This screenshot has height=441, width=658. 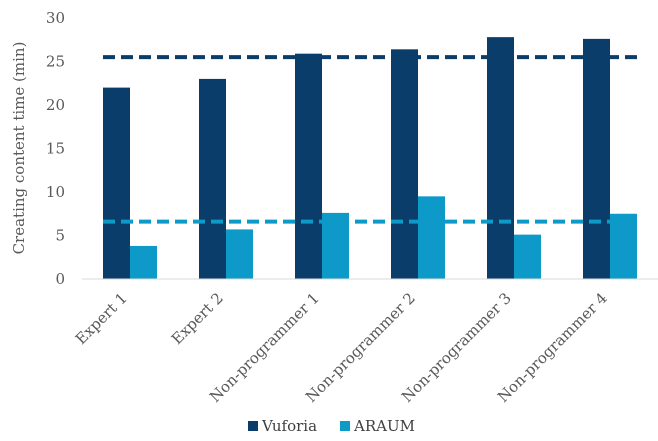 I want to click on legend-label-vuforia: Vuforia, so click(x=289, y=426).